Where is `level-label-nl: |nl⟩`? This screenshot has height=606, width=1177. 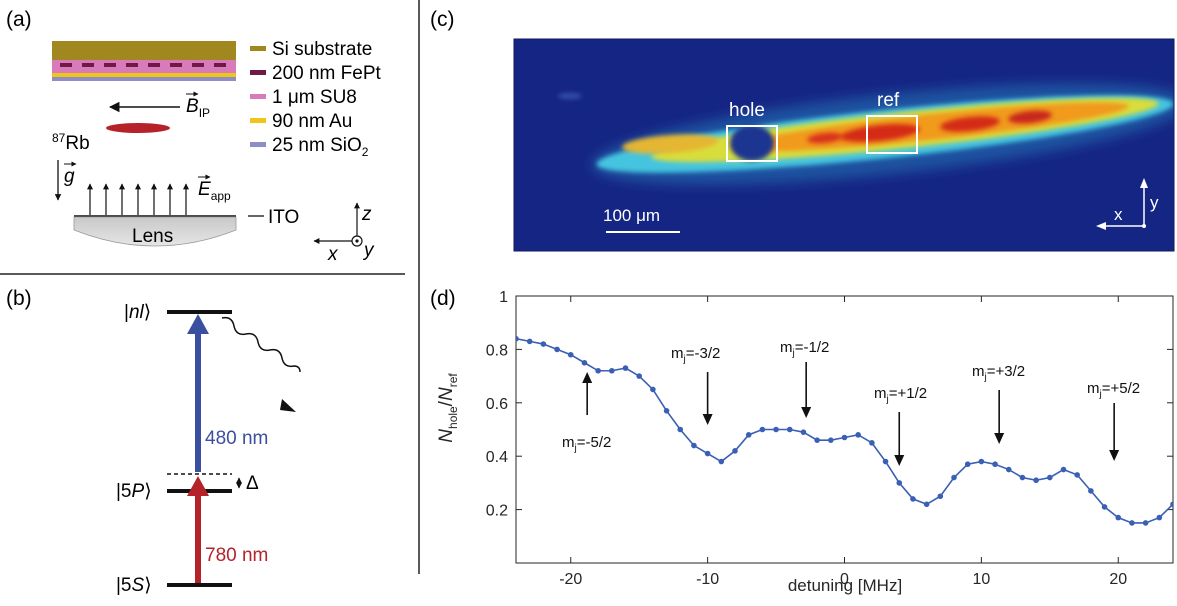
level-label-nl: |nl⟩ is located at coordinates (137, 312).